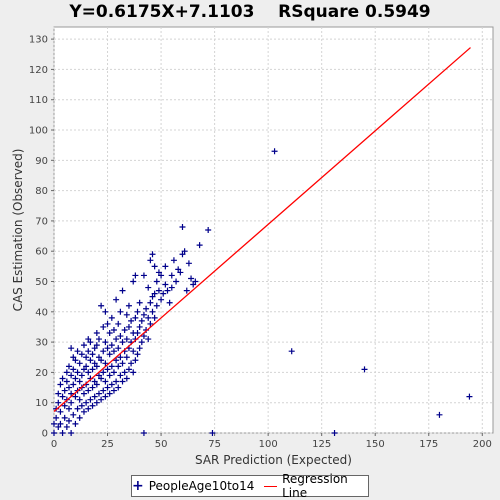 The height and width of the screenshot is (500, 500). What do you see at coordinates (41, 343) in the screenshot?
I see `y-tick-label: 30` at bounding box center [41, 343].